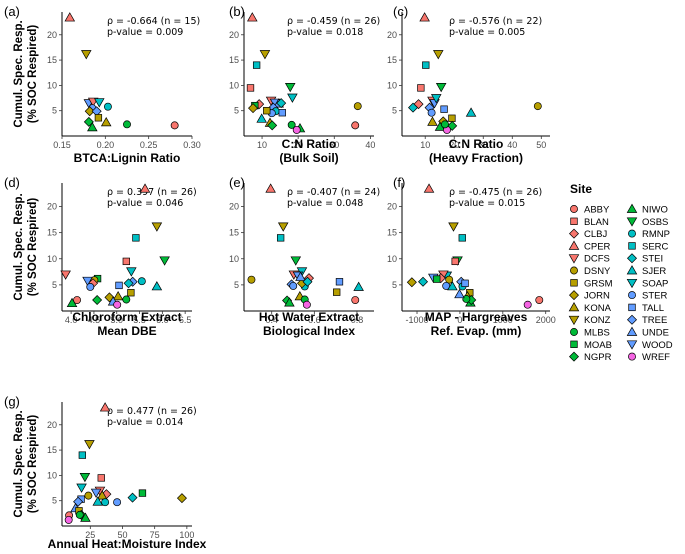 The image size is (685, 554). I want to click on legend-item-wref: WREF, so click(649, 357).